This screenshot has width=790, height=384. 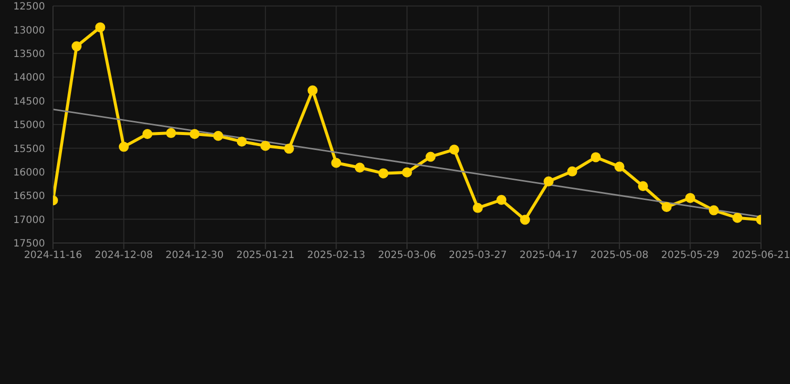 I want to click on x-tick-label: 2024-12-30, so click(x=195, y=256).